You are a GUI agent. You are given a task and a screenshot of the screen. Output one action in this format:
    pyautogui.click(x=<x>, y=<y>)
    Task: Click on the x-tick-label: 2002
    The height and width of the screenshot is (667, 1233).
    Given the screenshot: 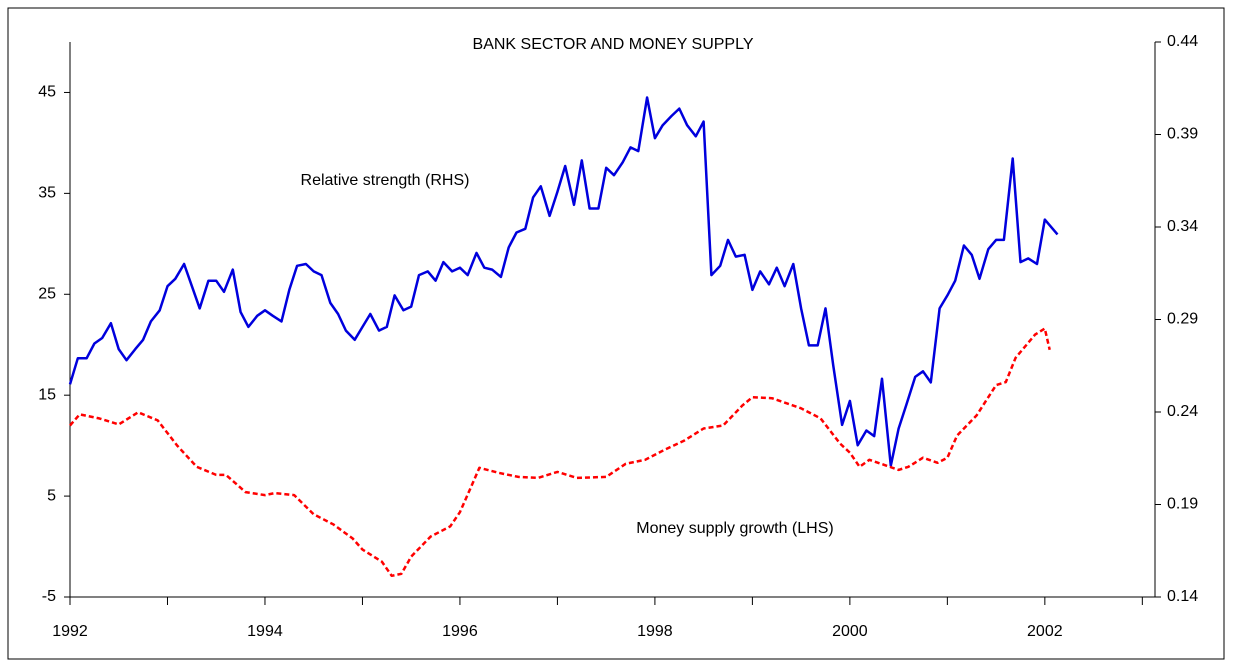 What is the action you would take?
    pyautogui.click(x=1045, y=631)
    